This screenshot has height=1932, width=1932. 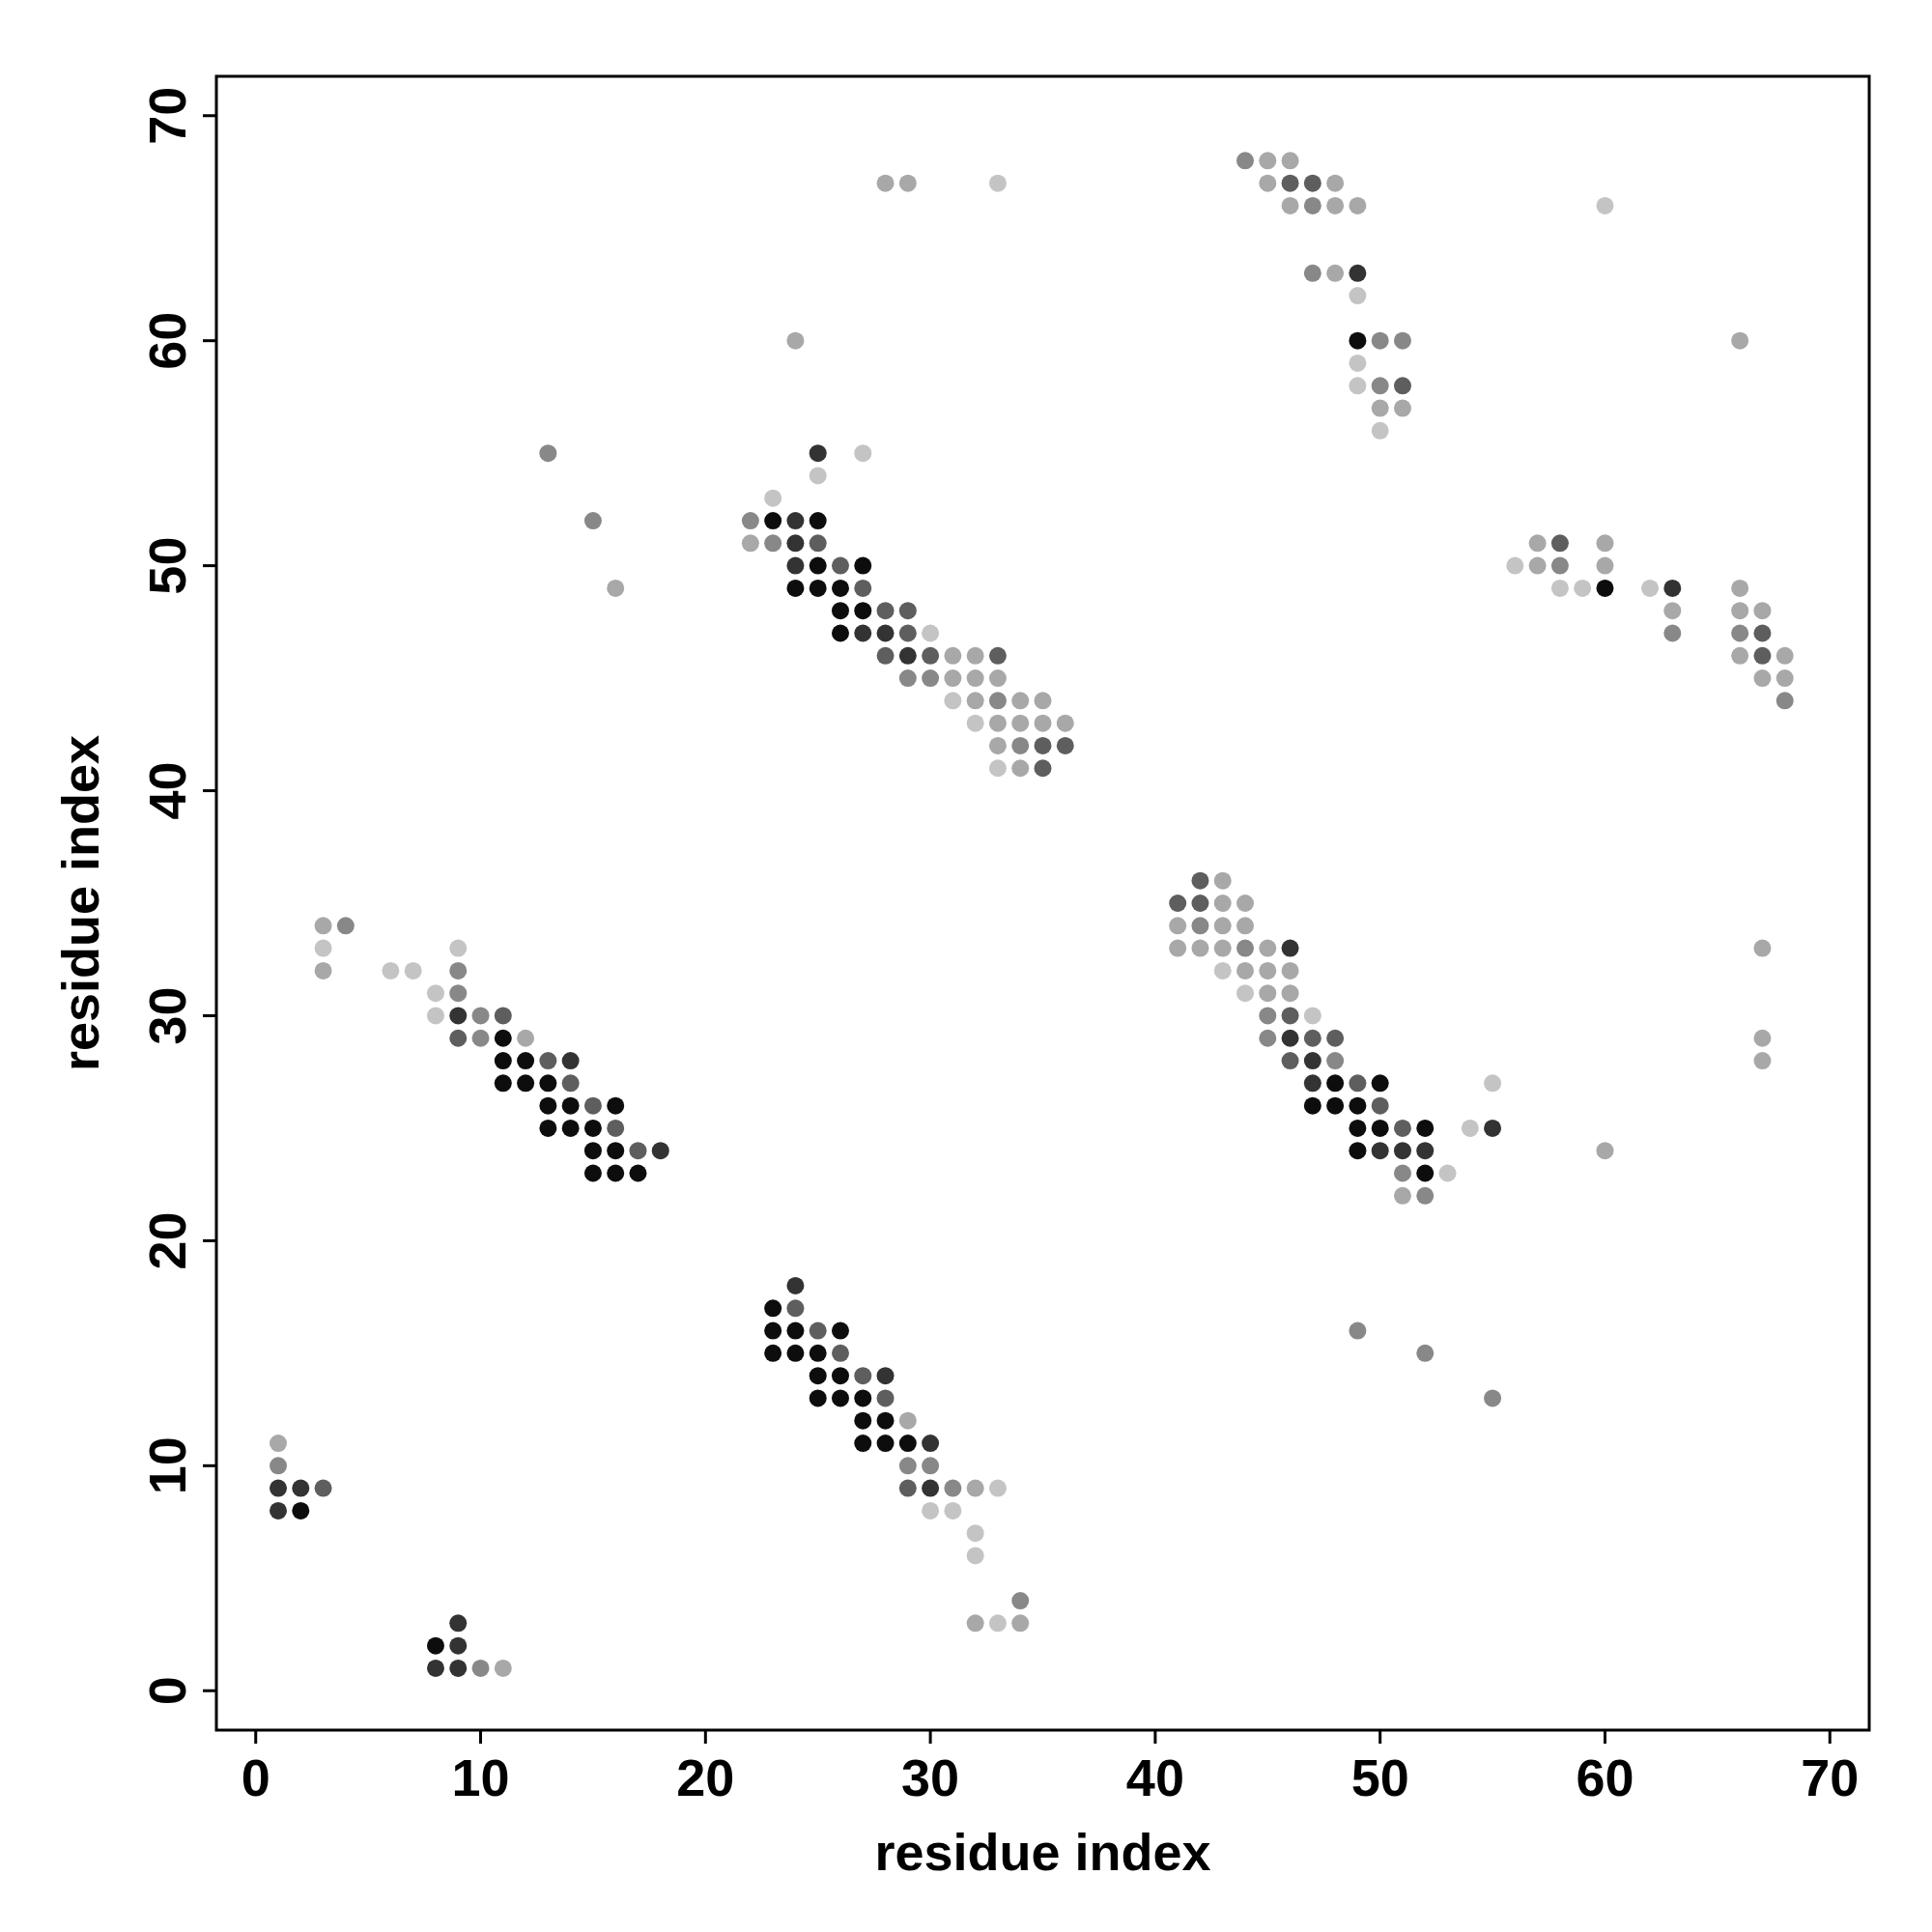 I want to click on x-tick-label: 70, so click(x=1830, y=1777).